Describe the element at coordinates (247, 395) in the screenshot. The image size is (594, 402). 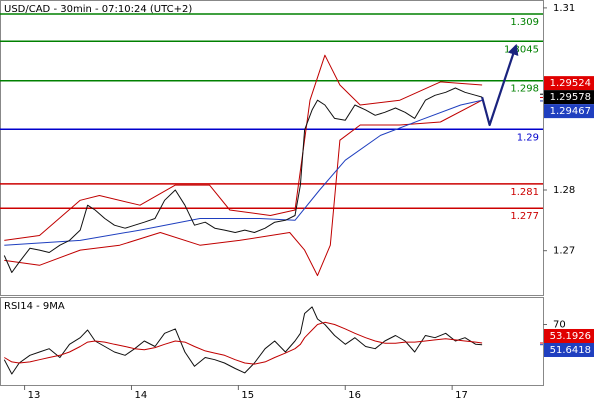
I see `x-tick-label: 15` at that location.